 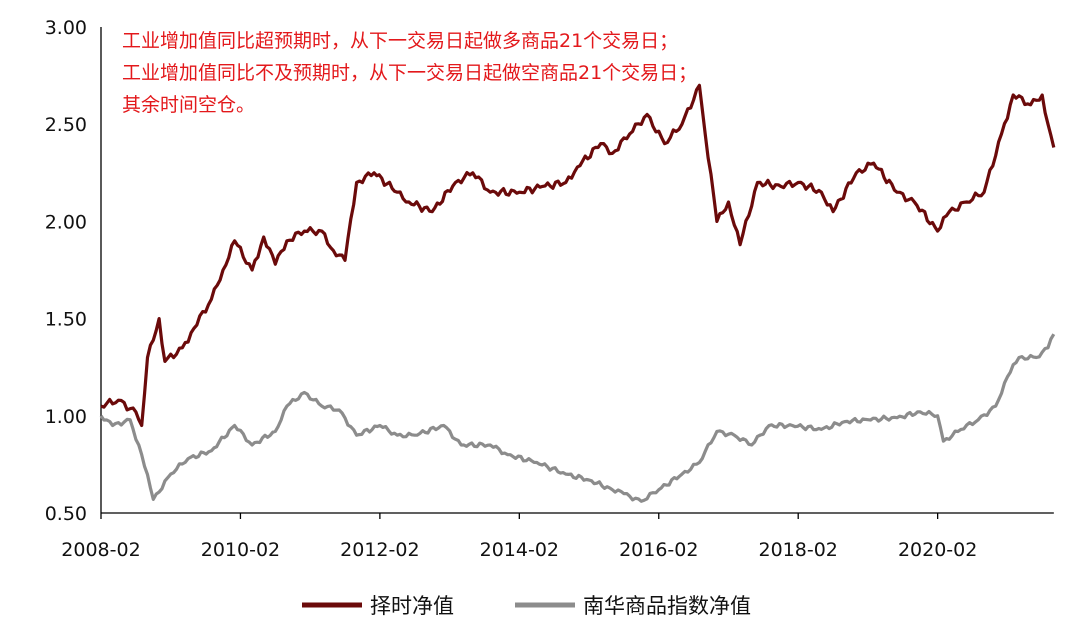 What do you see at coordinates (66, 125) in the screenshot?
I see `y-tick-label: 2.50` at bounding box center [66, 125].